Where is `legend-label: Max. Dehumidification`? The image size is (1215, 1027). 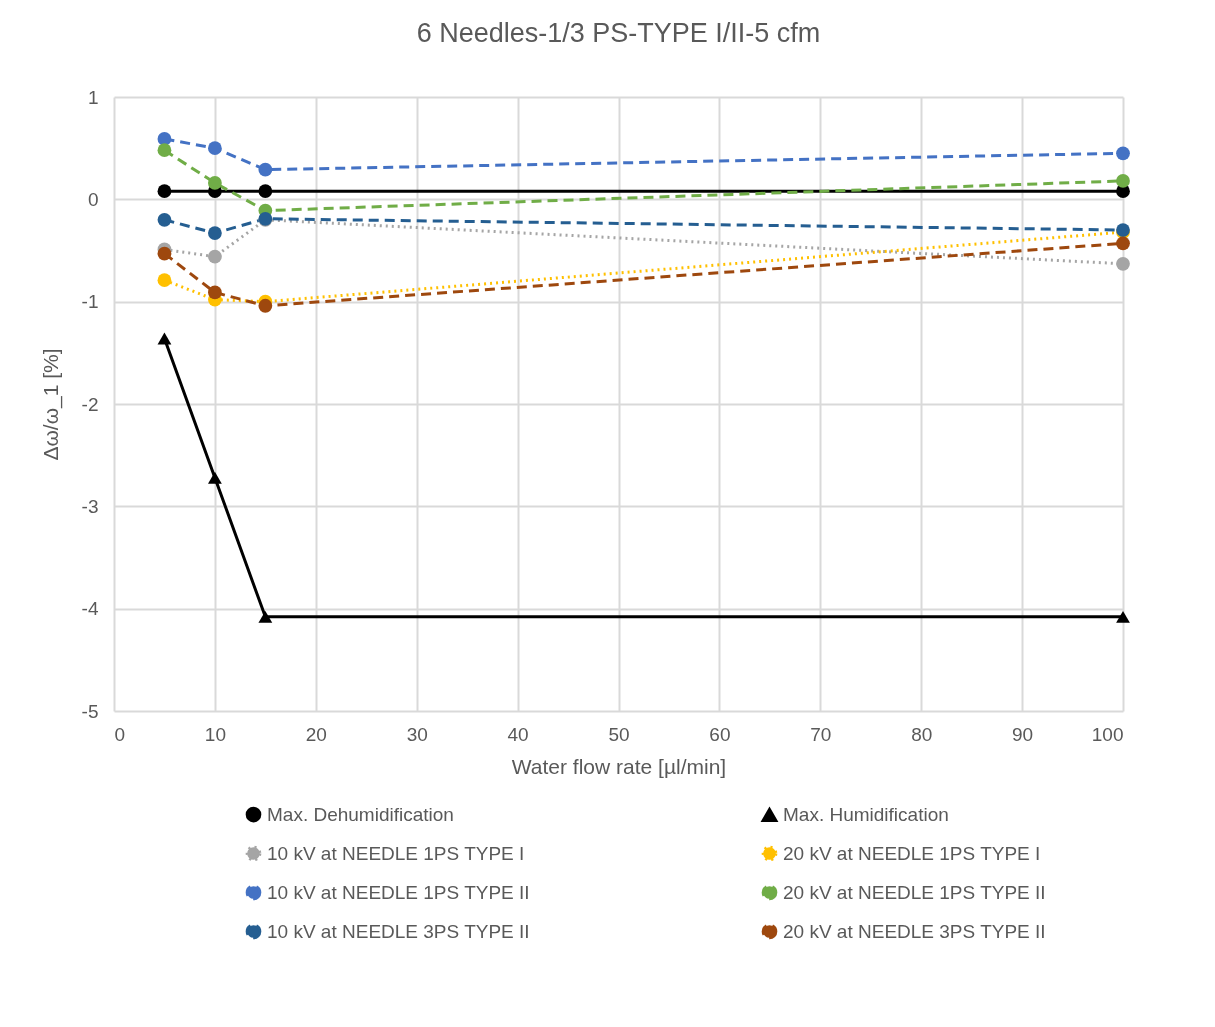
legend-label: Max. Dehumidification is located at coordinates (360, 814).